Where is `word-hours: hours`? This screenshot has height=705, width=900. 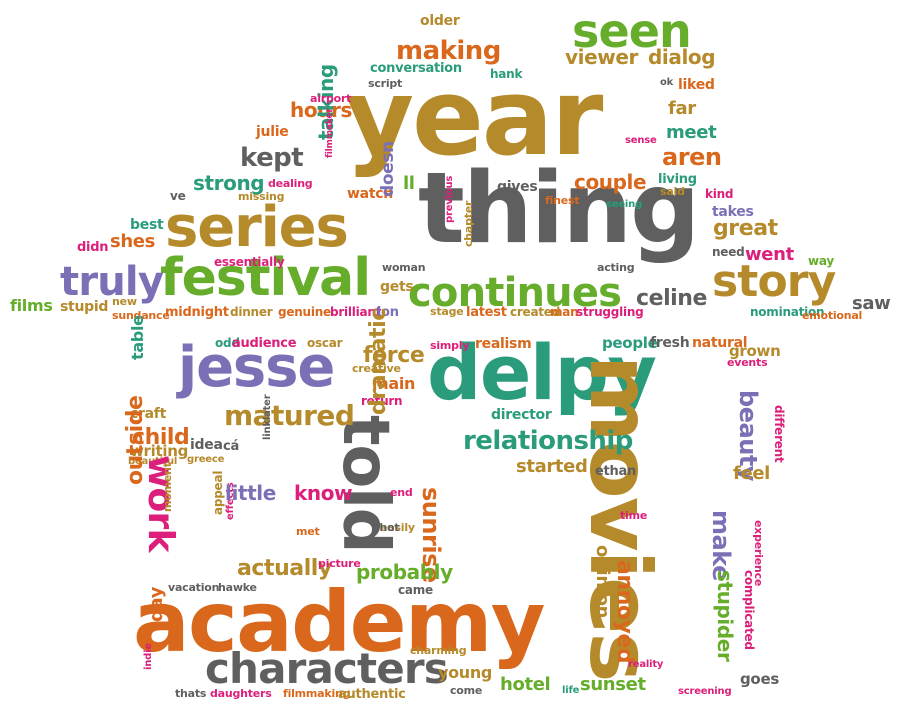 word-hours: hours is located at coordinates (321, 110).